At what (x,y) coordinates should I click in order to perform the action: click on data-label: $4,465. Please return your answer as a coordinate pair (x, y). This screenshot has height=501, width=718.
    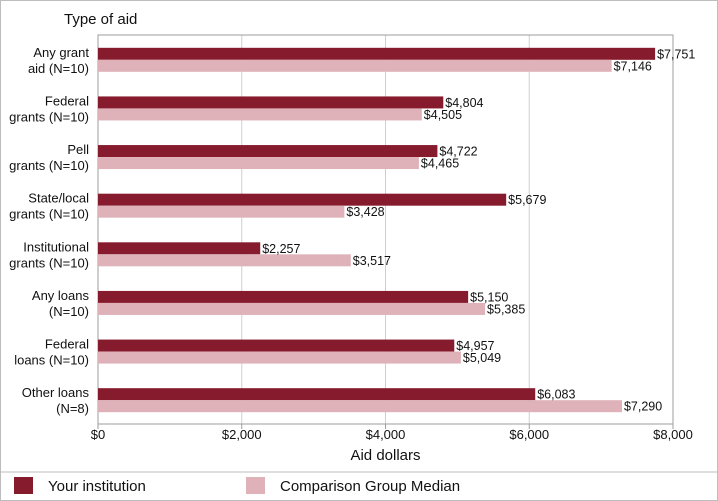
    Looking at the image, I should click on (440, 164).